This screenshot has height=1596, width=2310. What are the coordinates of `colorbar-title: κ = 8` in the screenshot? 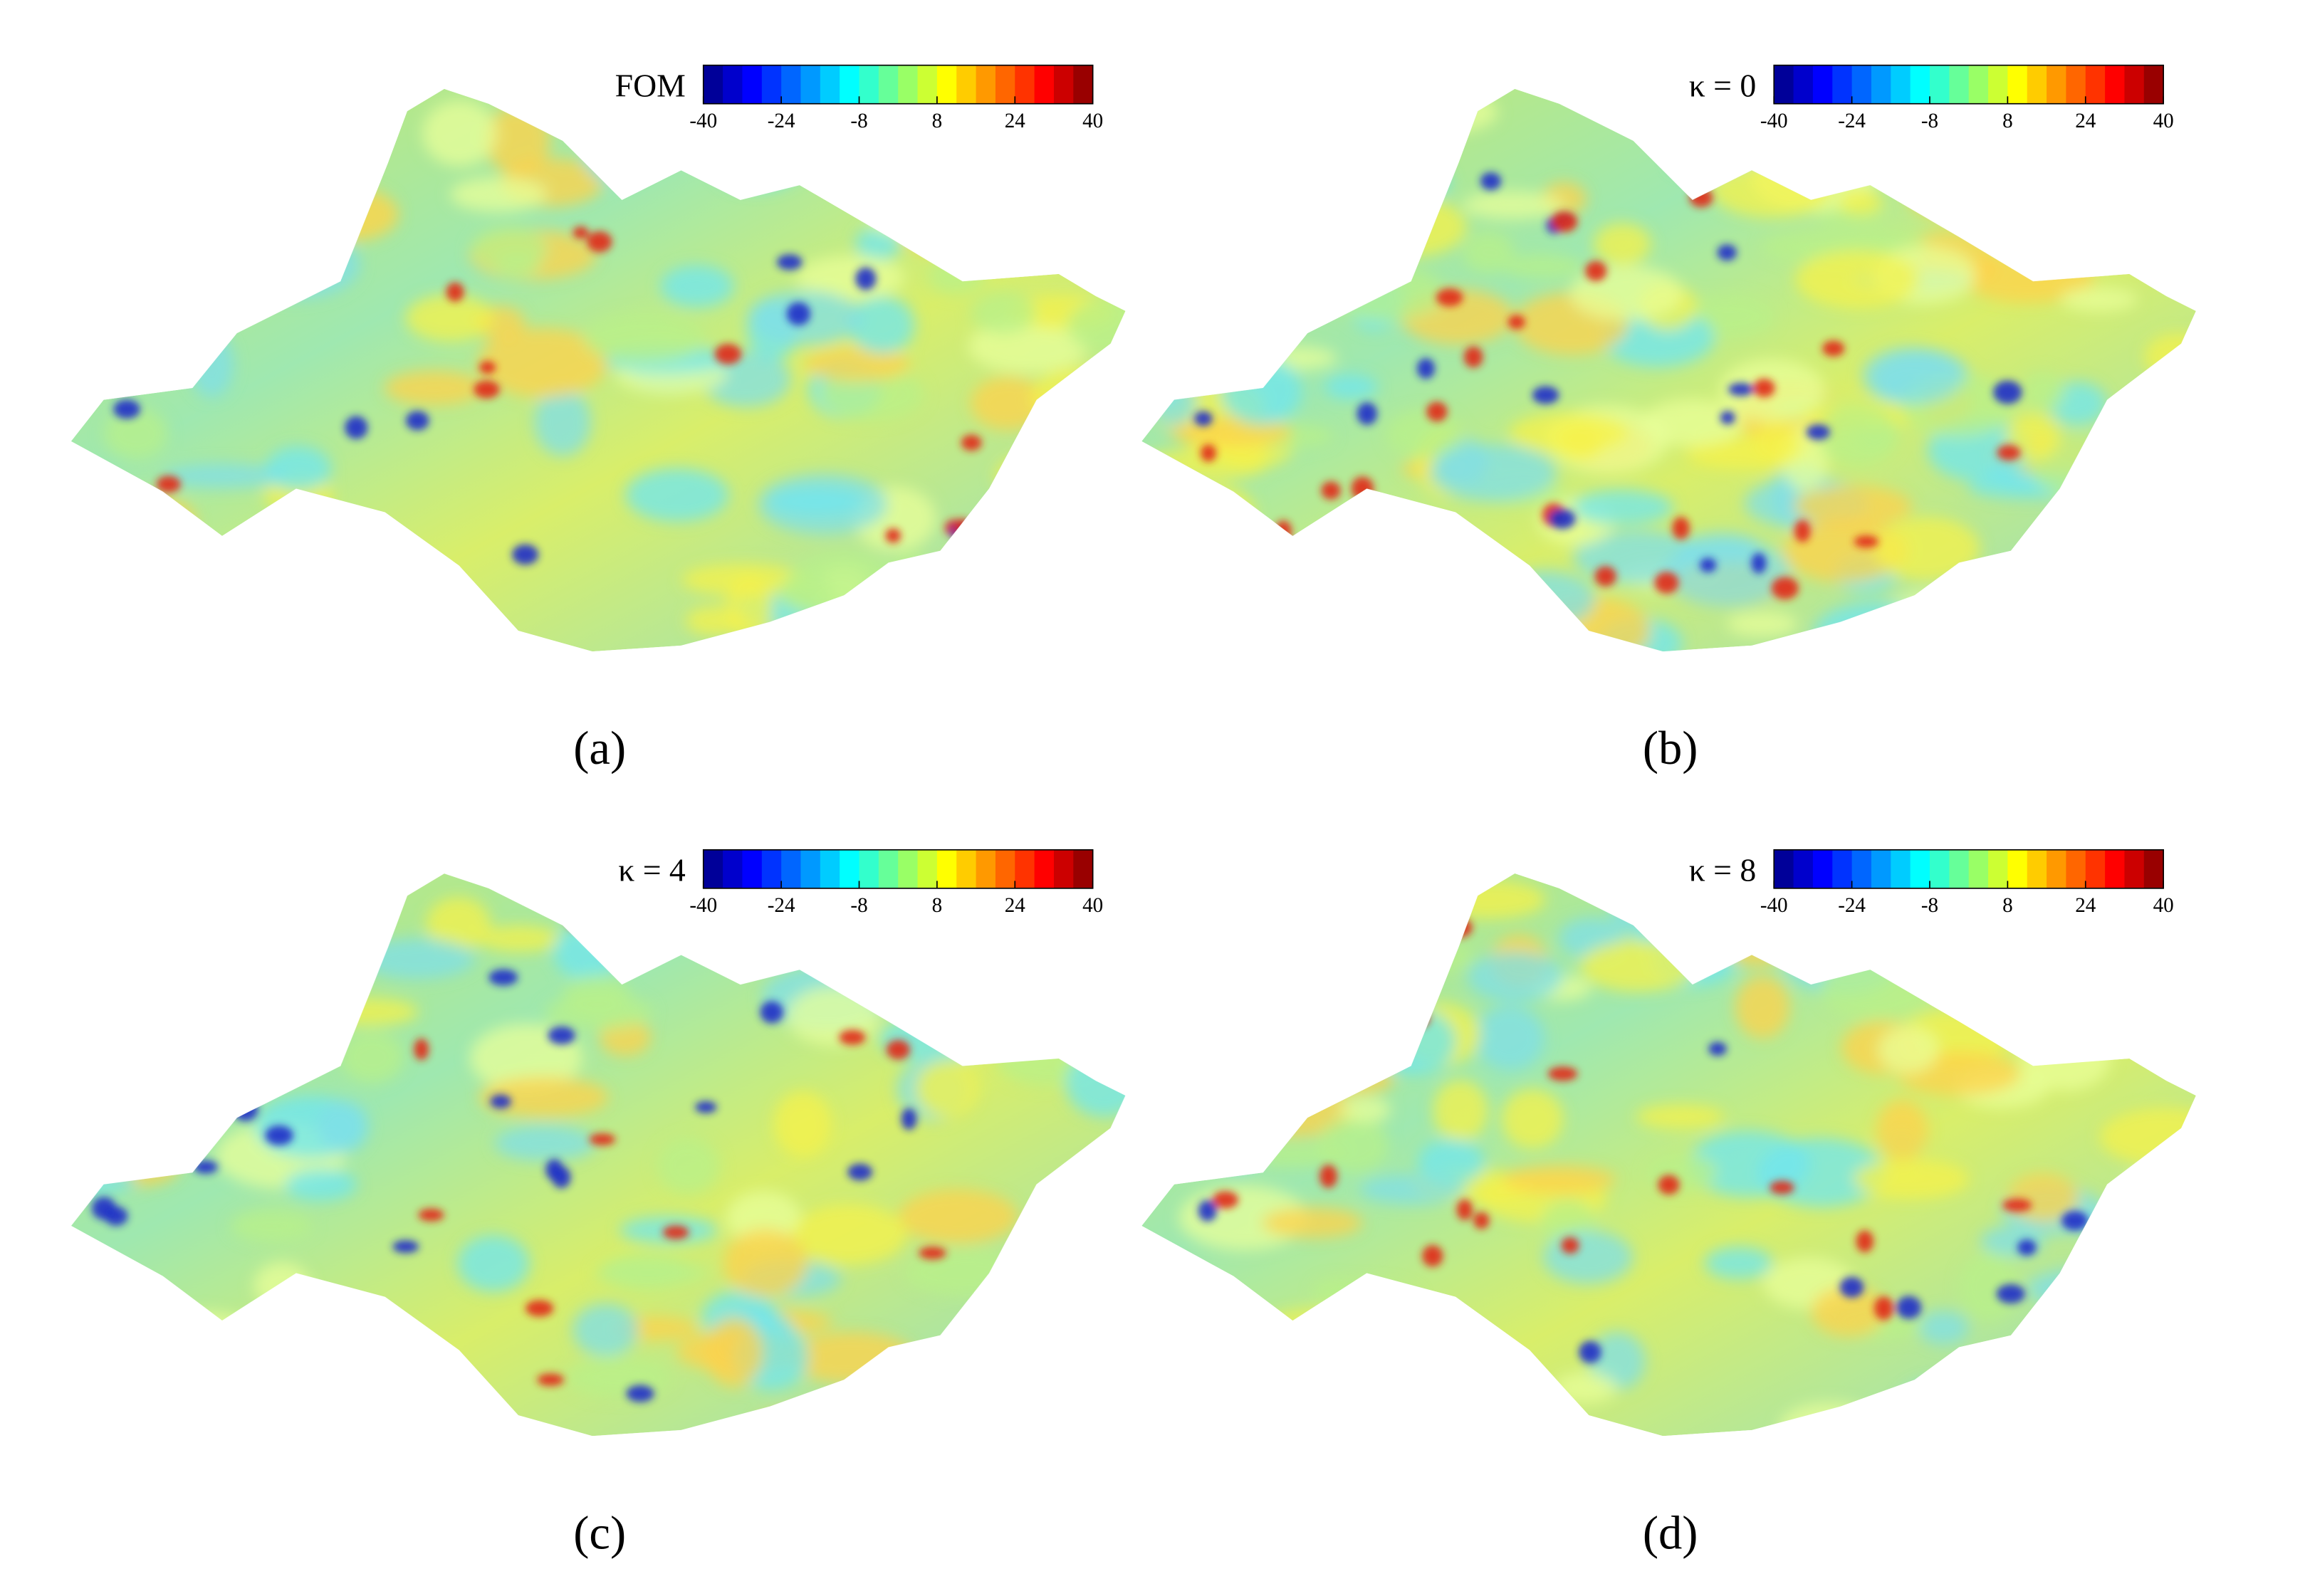 It's located at (1723, 869).